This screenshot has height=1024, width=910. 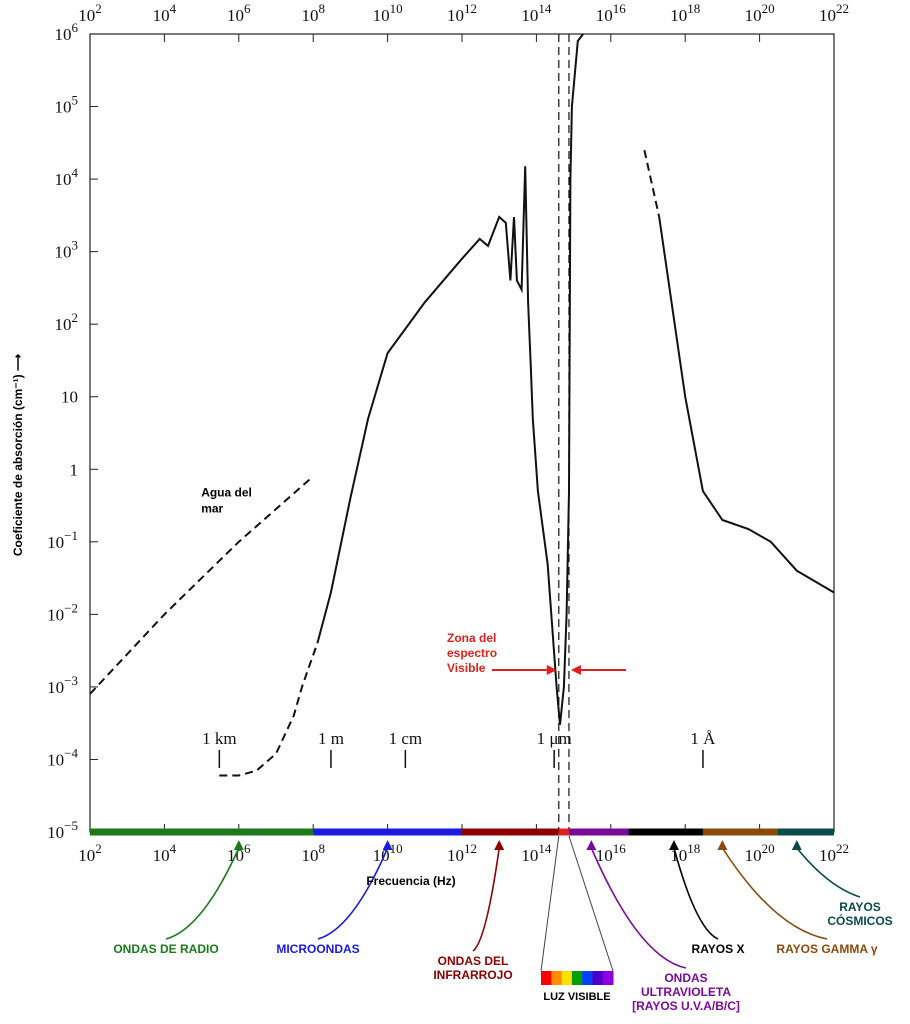 I want to click on x-tick-label-top: 10¹⁴, so click(x=536, y=13).